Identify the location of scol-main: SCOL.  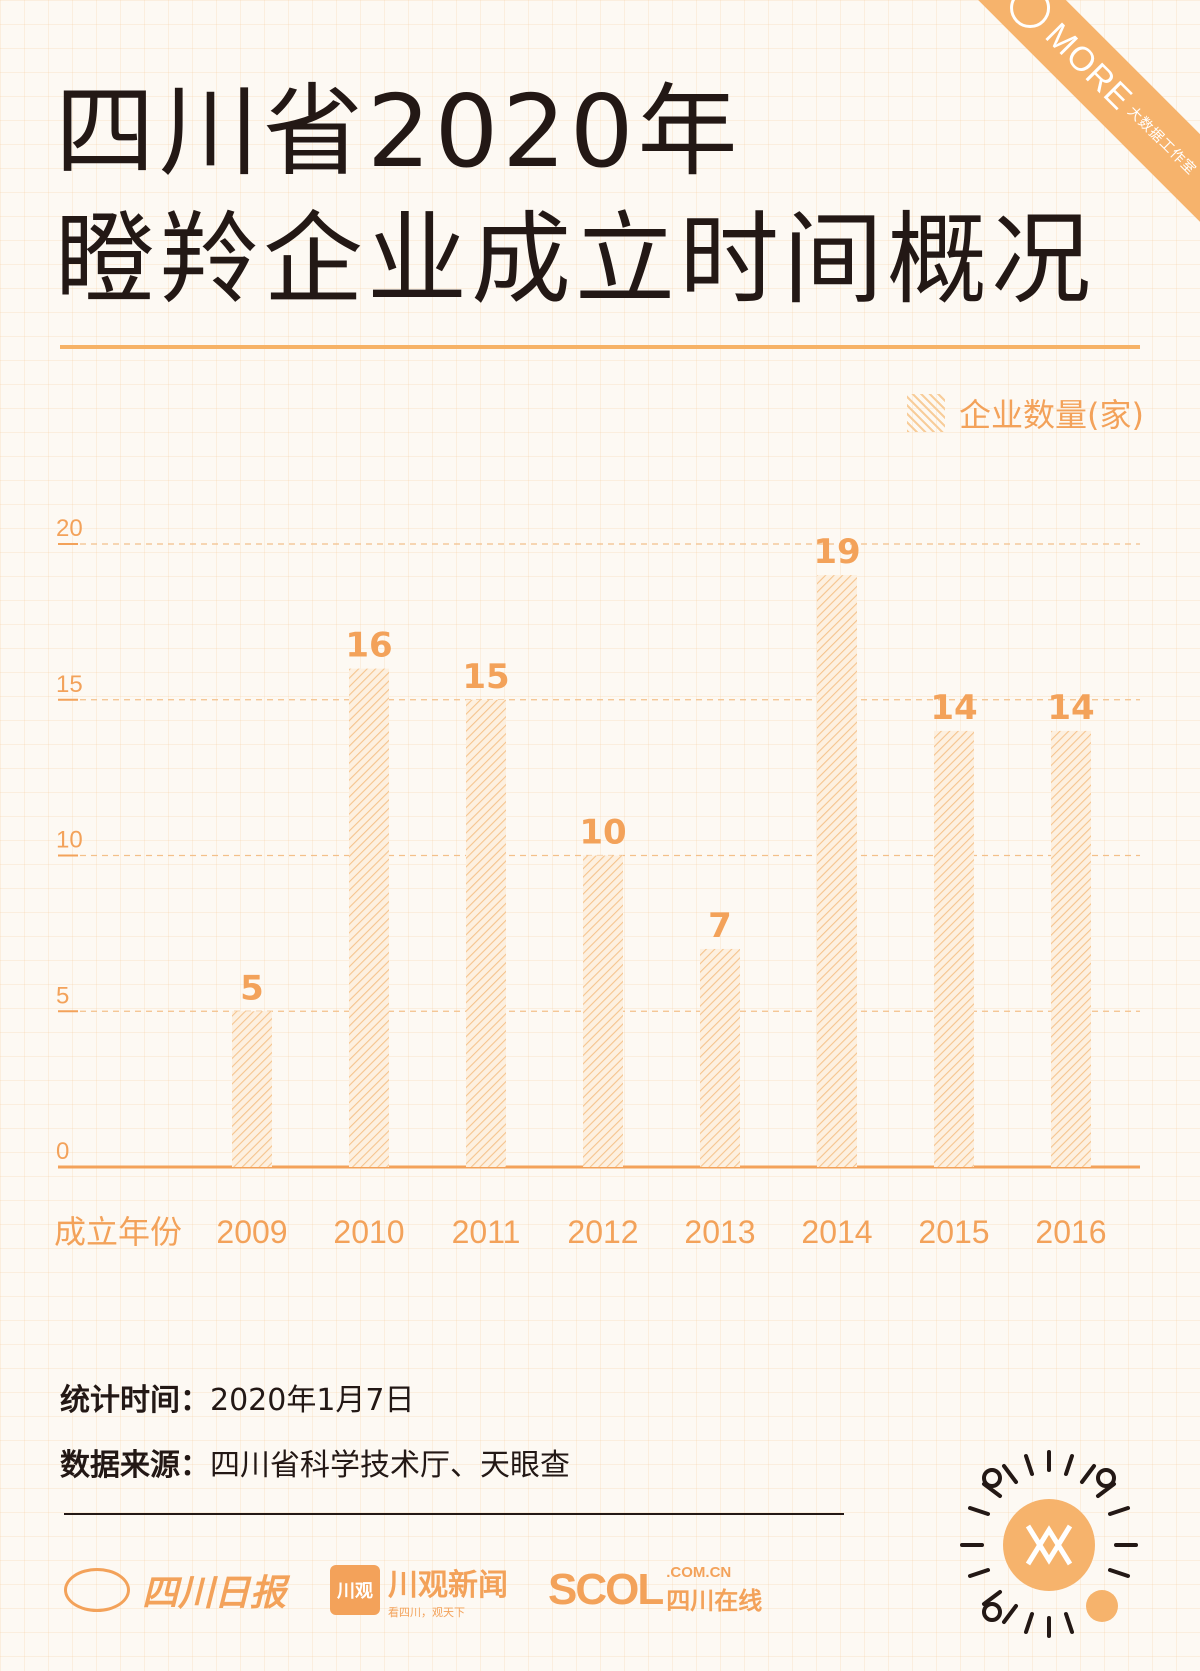
(606, 1589).